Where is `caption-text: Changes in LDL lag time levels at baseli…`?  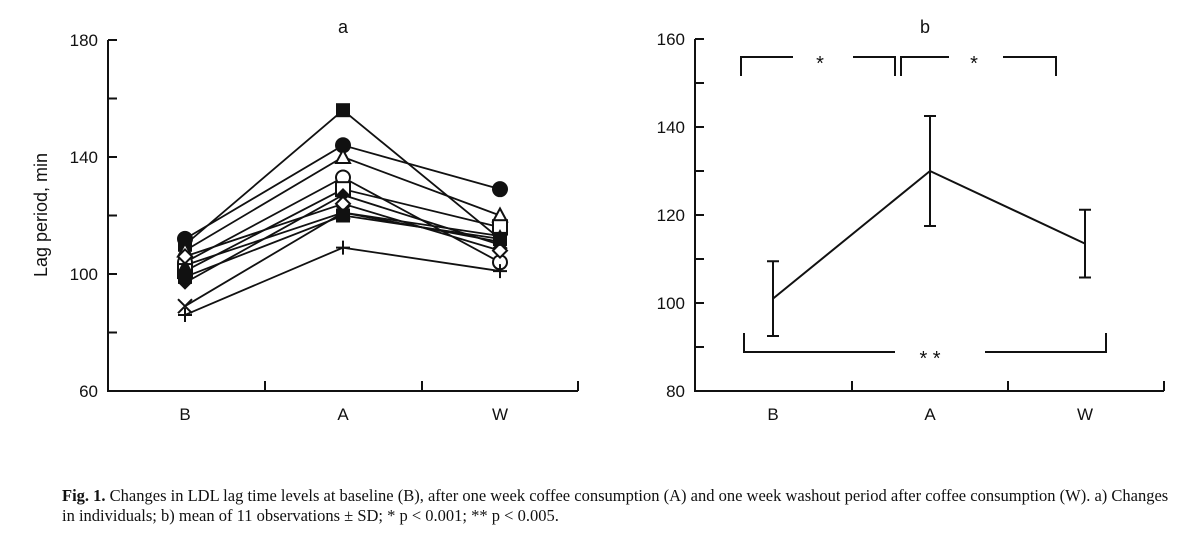 caption-text: Changes in LDL lag time levels at baseli… is located at coordinates (615, 505).